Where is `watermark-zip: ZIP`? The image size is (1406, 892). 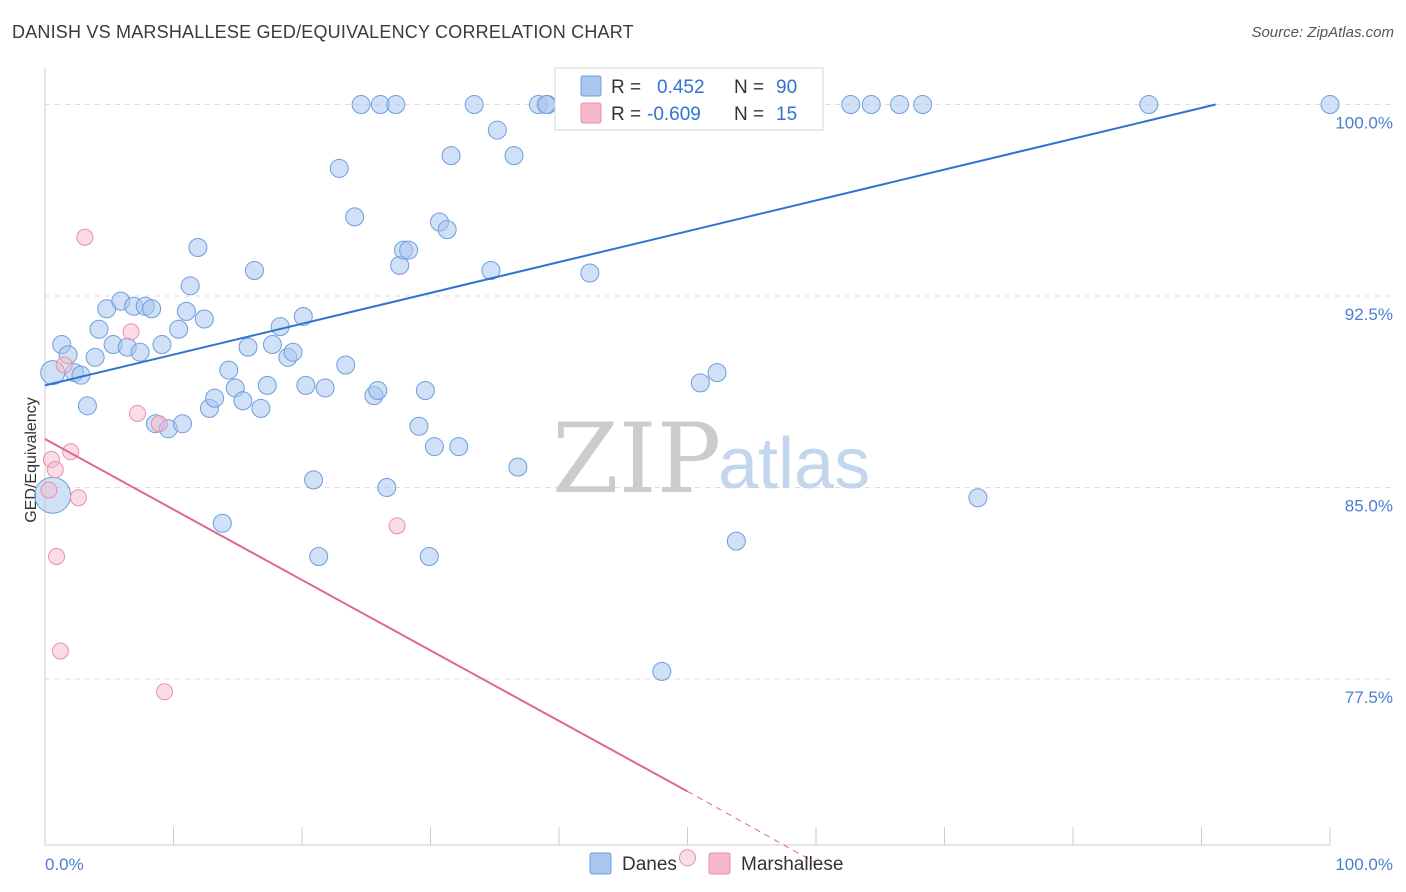 watermark-zip: ZIP is located at coordinates (636, 459).